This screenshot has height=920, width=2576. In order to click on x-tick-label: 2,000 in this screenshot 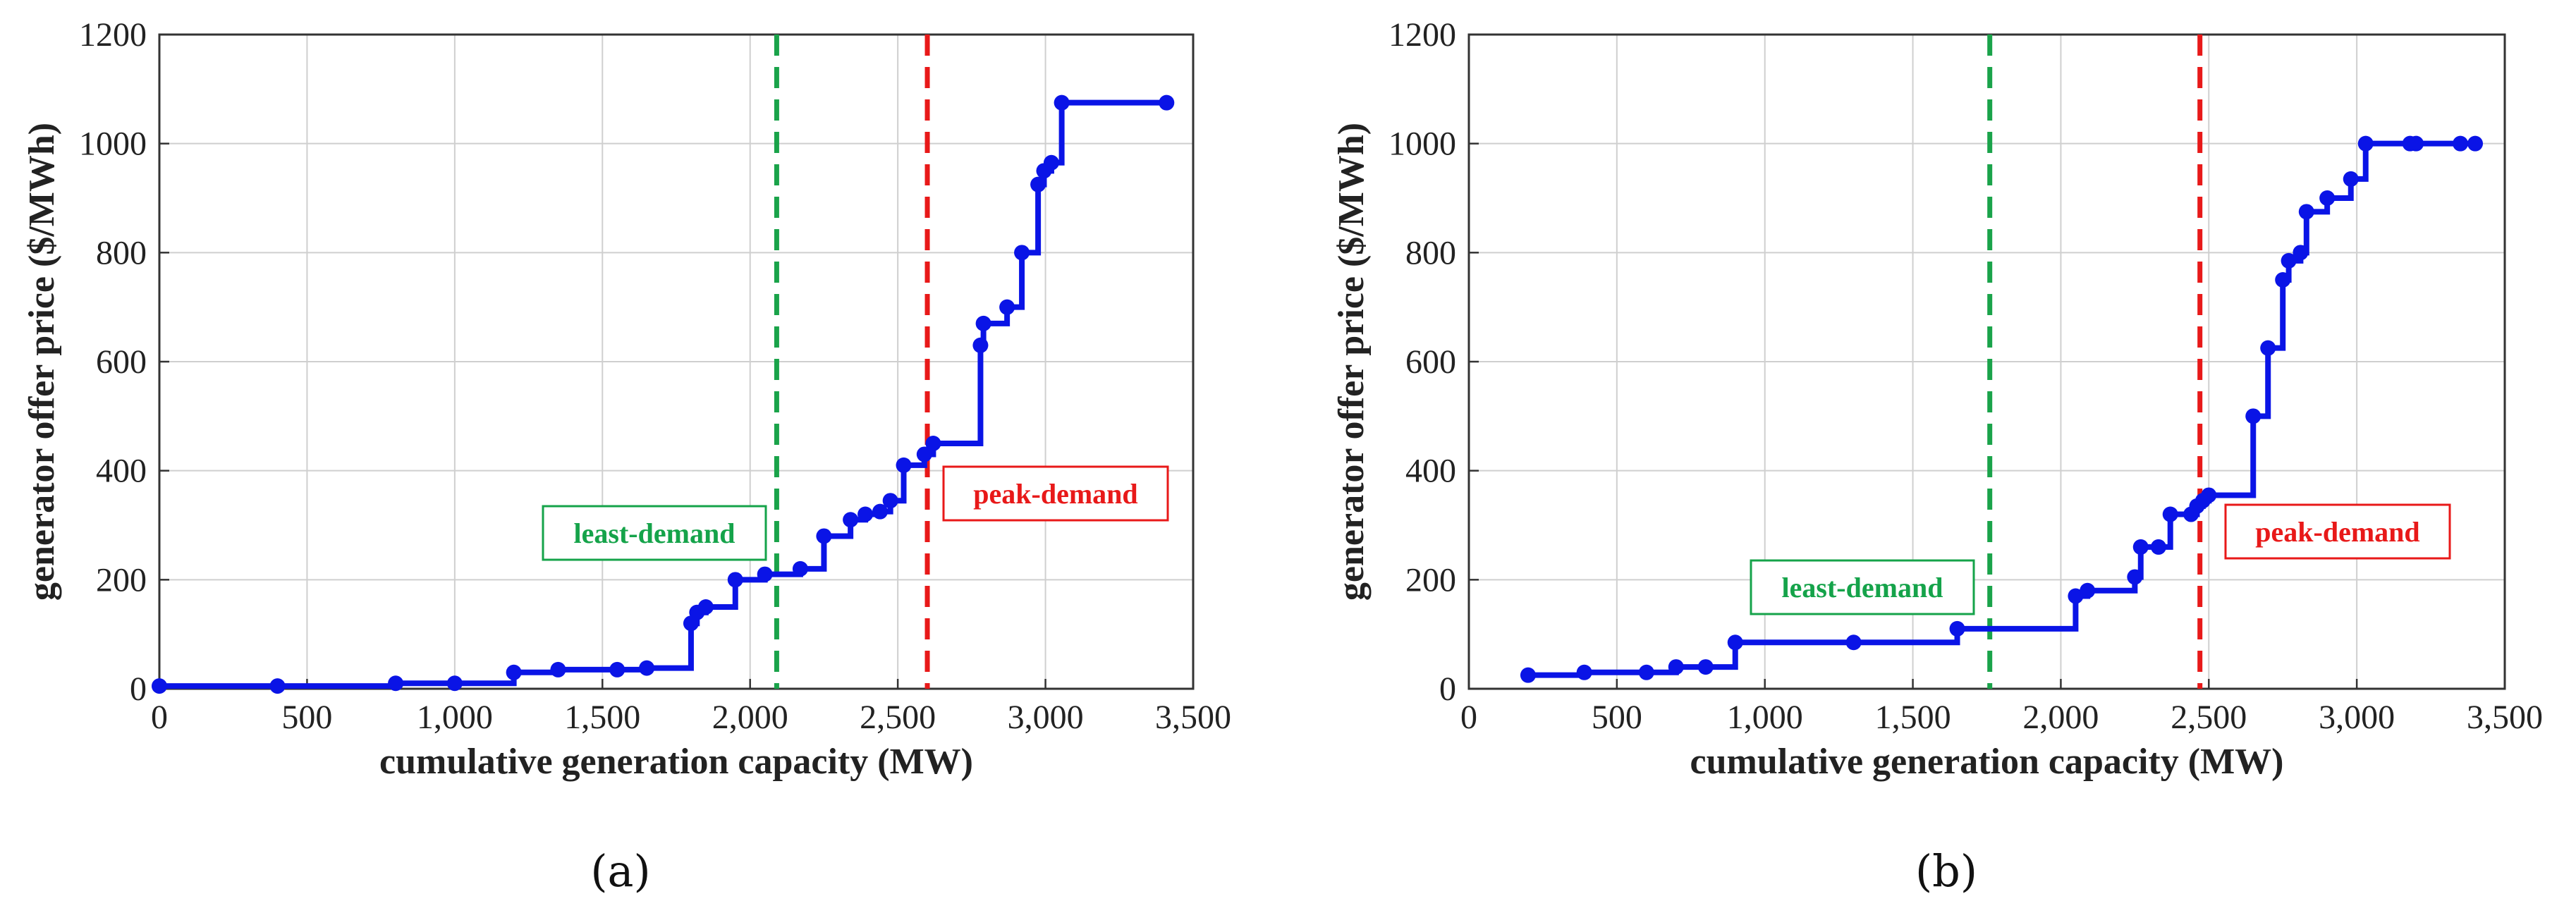, I will do `click(750, 717)`.